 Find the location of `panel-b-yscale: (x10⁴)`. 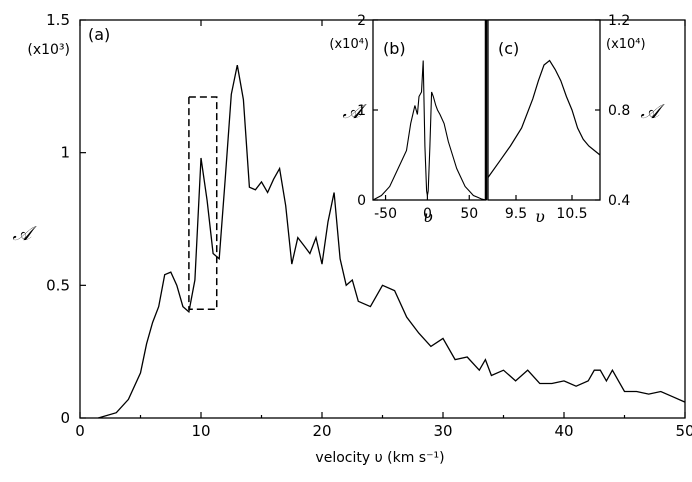

panel-b-yscale: (x10⁴) is located at coordinates (349, 44).